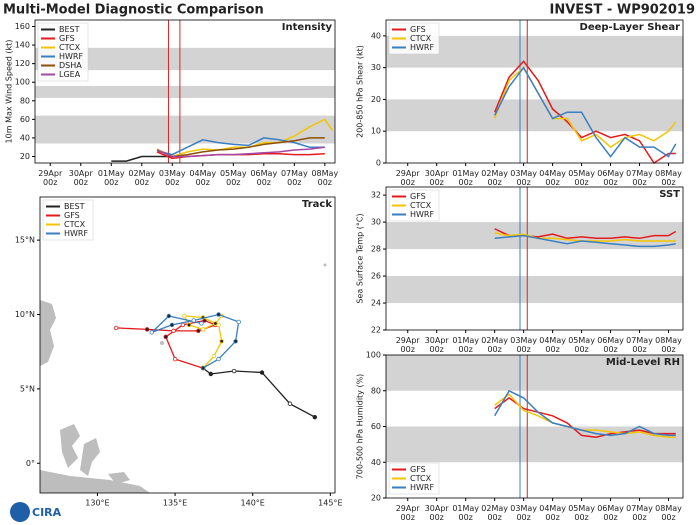 This screenshot has width=700, height=525. Describe the element at coordinates (253, 503) in the screenshot. I see `x-tick-label: 140°E` at that location.